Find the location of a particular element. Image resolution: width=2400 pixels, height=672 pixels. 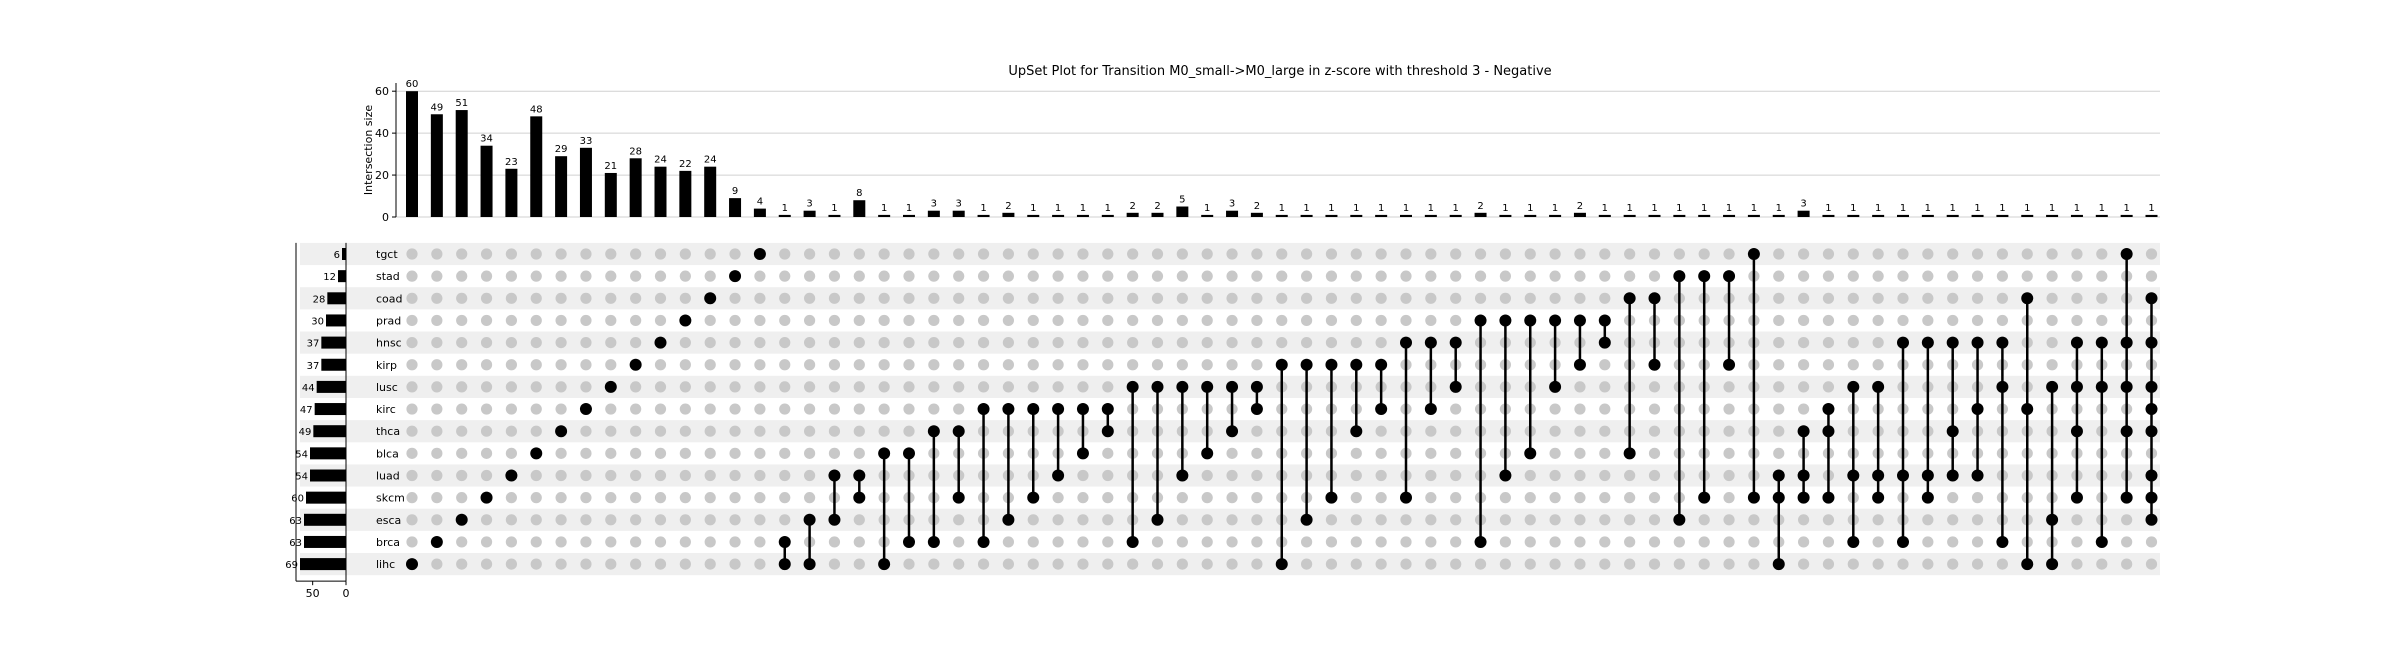

y-tick-label: 60 is located at coordinates (382, 91).